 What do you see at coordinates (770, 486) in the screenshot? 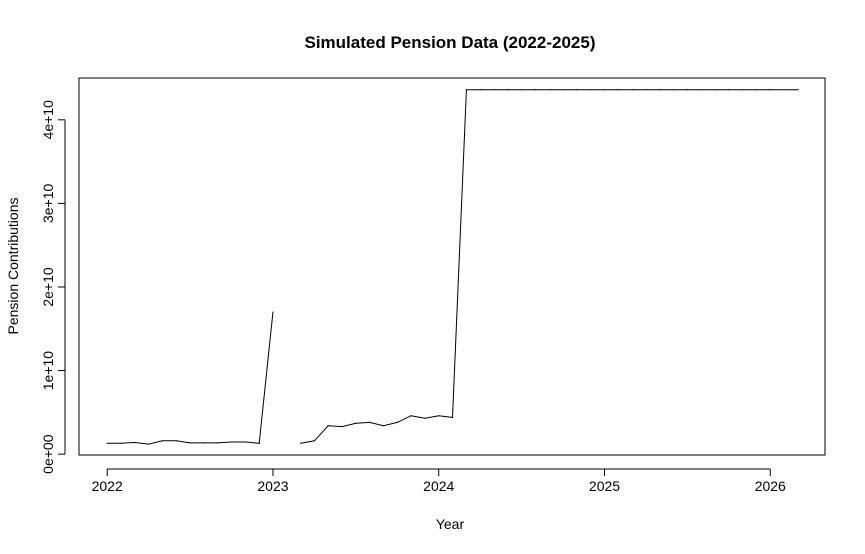
I see `x-tick-label: 2026` at bounding box center [770, 486].